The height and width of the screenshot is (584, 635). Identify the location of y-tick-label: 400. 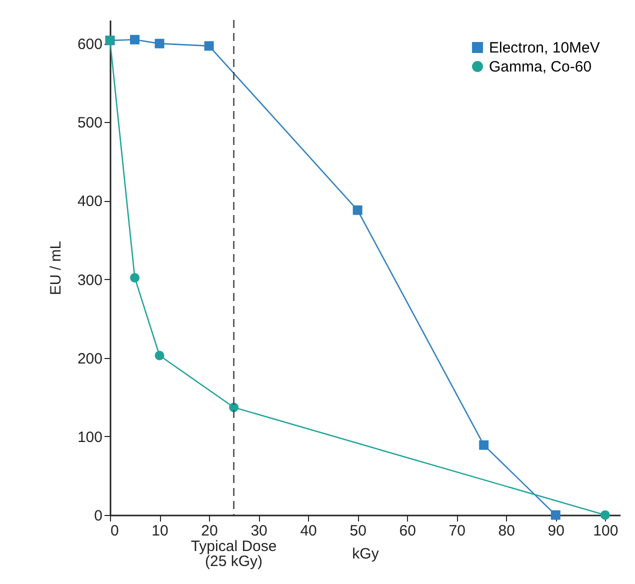
(89, 201).